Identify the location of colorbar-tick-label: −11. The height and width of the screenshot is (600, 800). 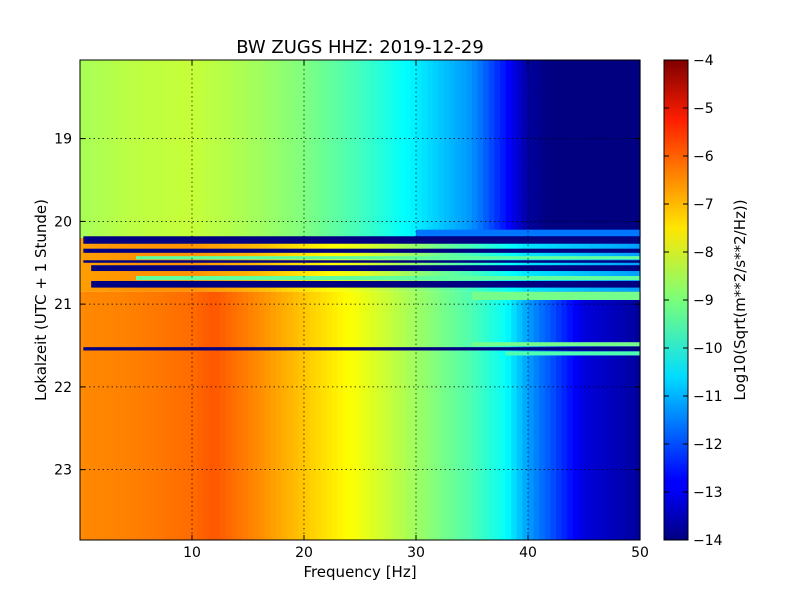
(708, 397).